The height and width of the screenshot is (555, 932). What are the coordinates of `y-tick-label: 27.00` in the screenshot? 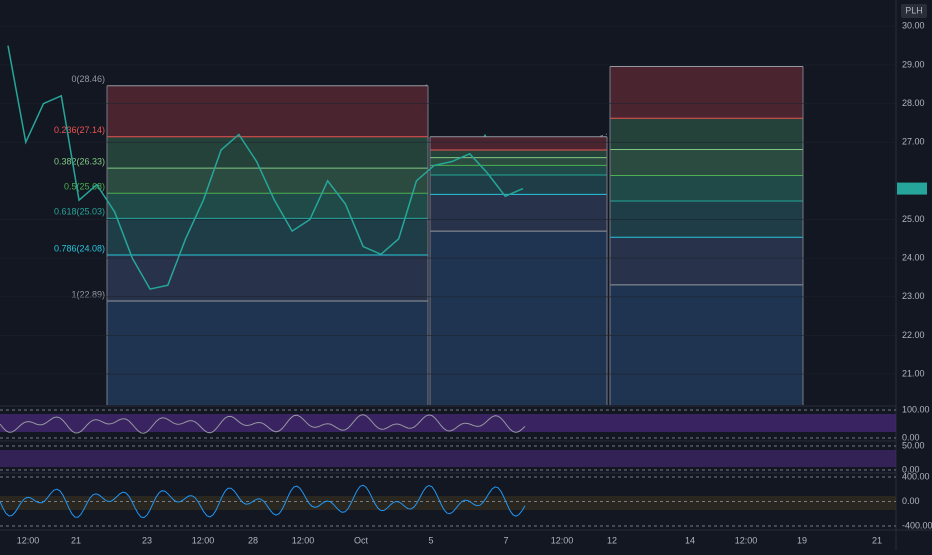 It's located at (913, 142).